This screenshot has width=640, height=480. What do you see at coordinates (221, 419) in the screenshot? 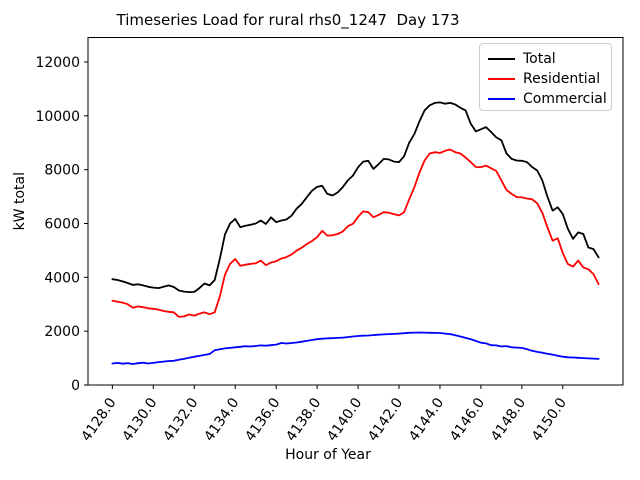
I see `svg-text: 4134.0` at bounding box center [221, 419].